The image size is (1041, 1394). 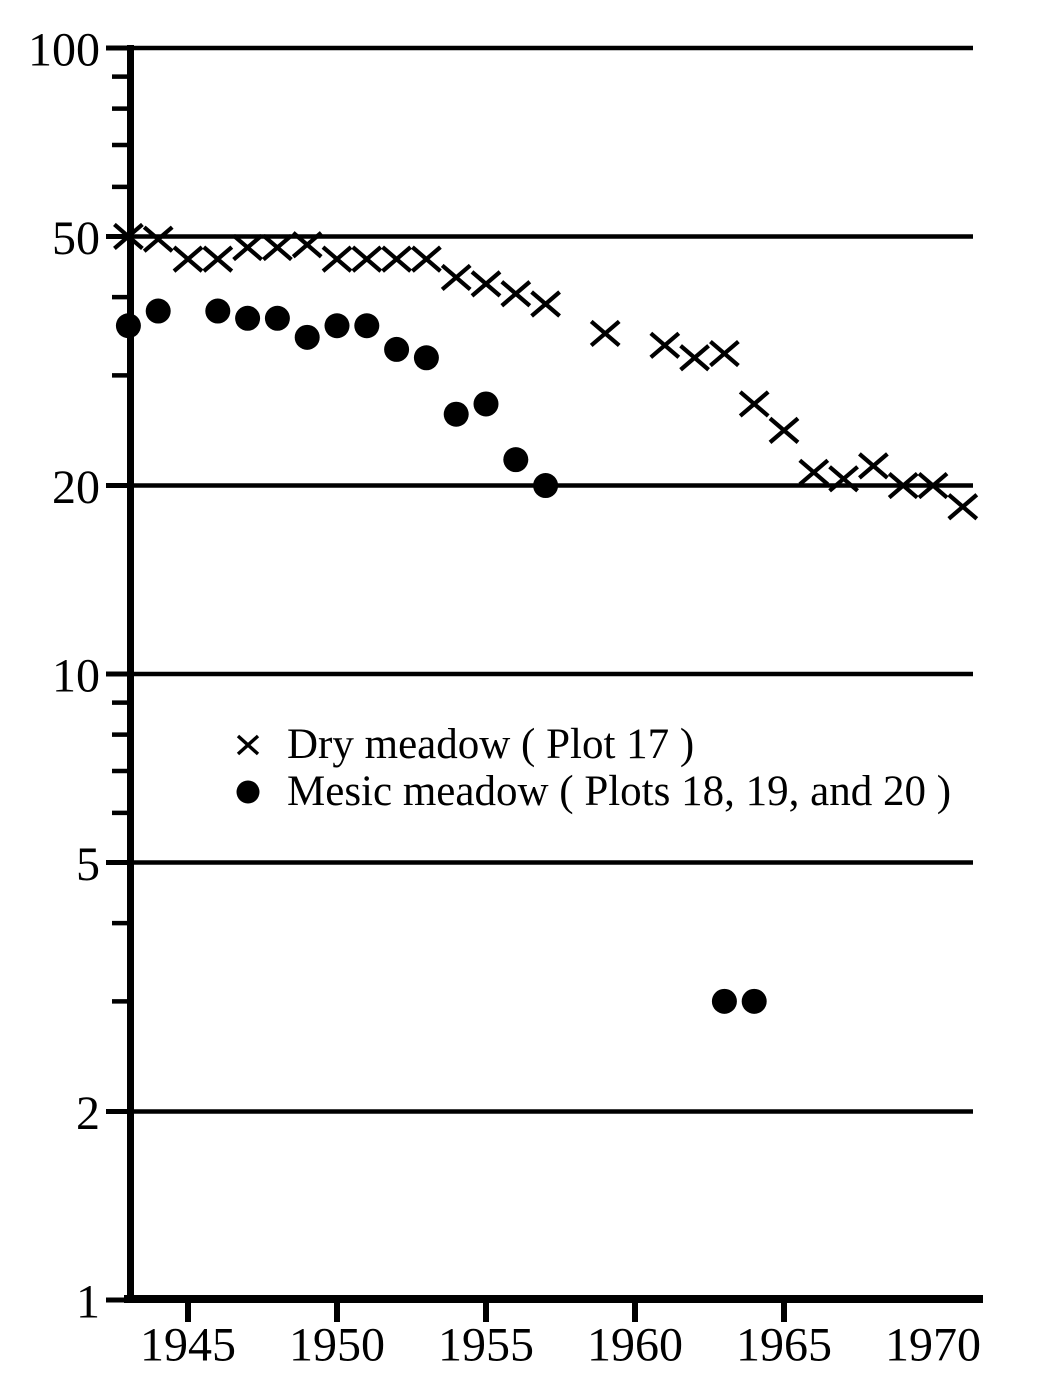 What do you see at coordinates (933, 1345) in the screenshot?
I see `x-tick-label: 1970` at bounding box center [933, 1345].